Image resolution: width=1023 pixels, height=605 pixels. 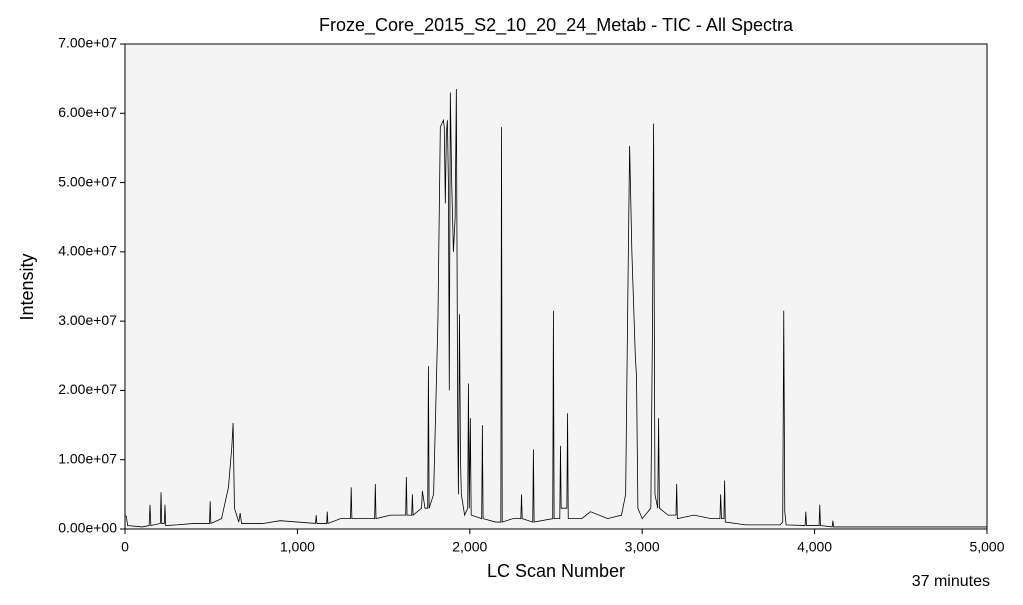 What do you see at coordinates (125, 547) in the screenshot?
I see `x-tick-label: 0` at bounding box center [125, 547].